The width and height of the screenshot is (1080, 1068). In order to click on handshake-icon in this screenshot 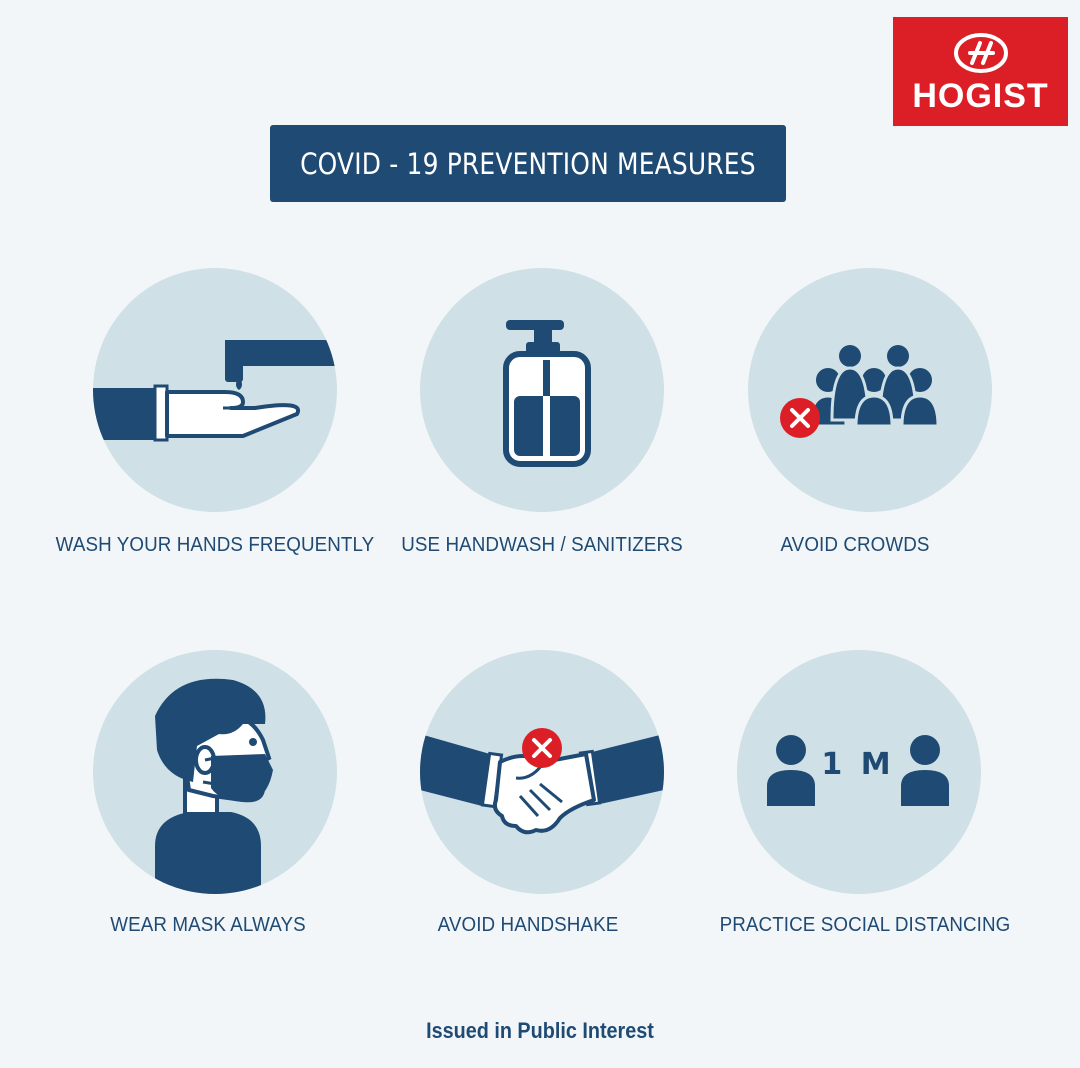, I will do `click(542, 781)`.